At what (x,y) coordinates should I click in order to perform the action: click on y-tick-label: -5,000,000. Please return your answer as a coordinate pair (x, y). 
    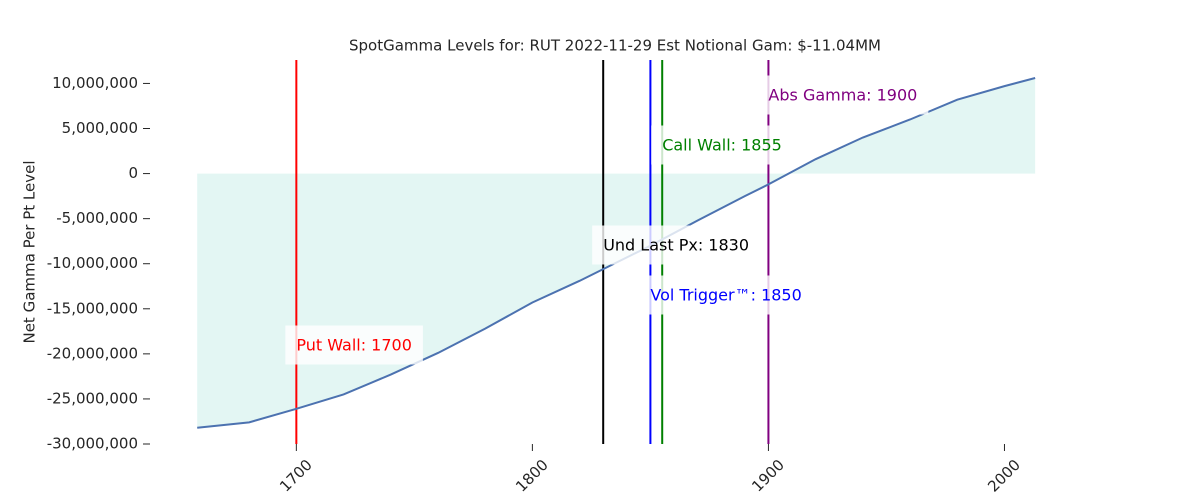
    Looking at the image, I should click on (97, 218).